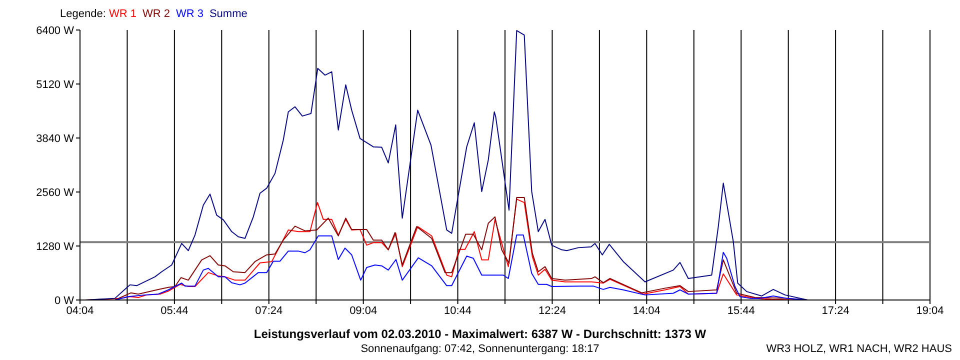 This screenshot has height=360, width=960. What do you see at coordinates (55, 192) in the screenshot?
I see `y-tick-label: 2560 W` at bounding box center [55, 192].